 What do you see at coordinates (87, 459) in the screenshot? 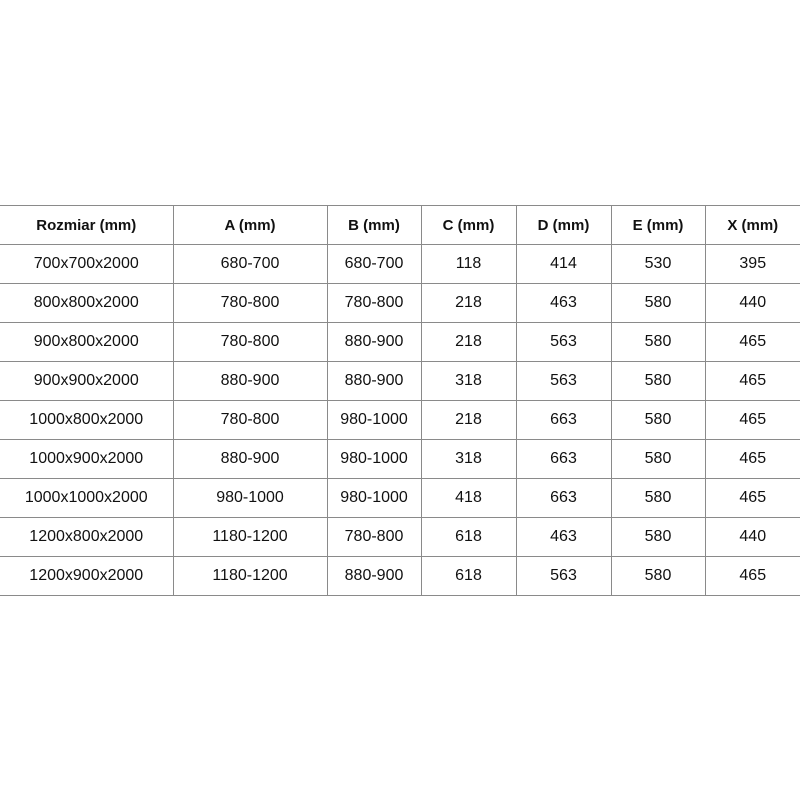
I see `table-cell: 1000x900x2000` at bounding box center [87, 459].